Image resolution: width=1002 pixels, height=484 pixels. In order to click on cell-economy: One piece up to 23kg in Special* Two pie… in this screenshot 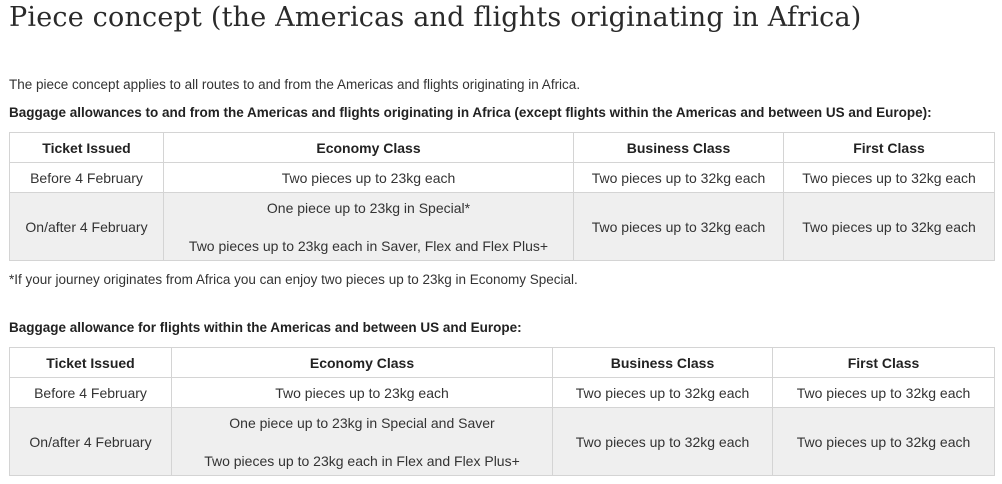, I will do `click(368, 226)`.